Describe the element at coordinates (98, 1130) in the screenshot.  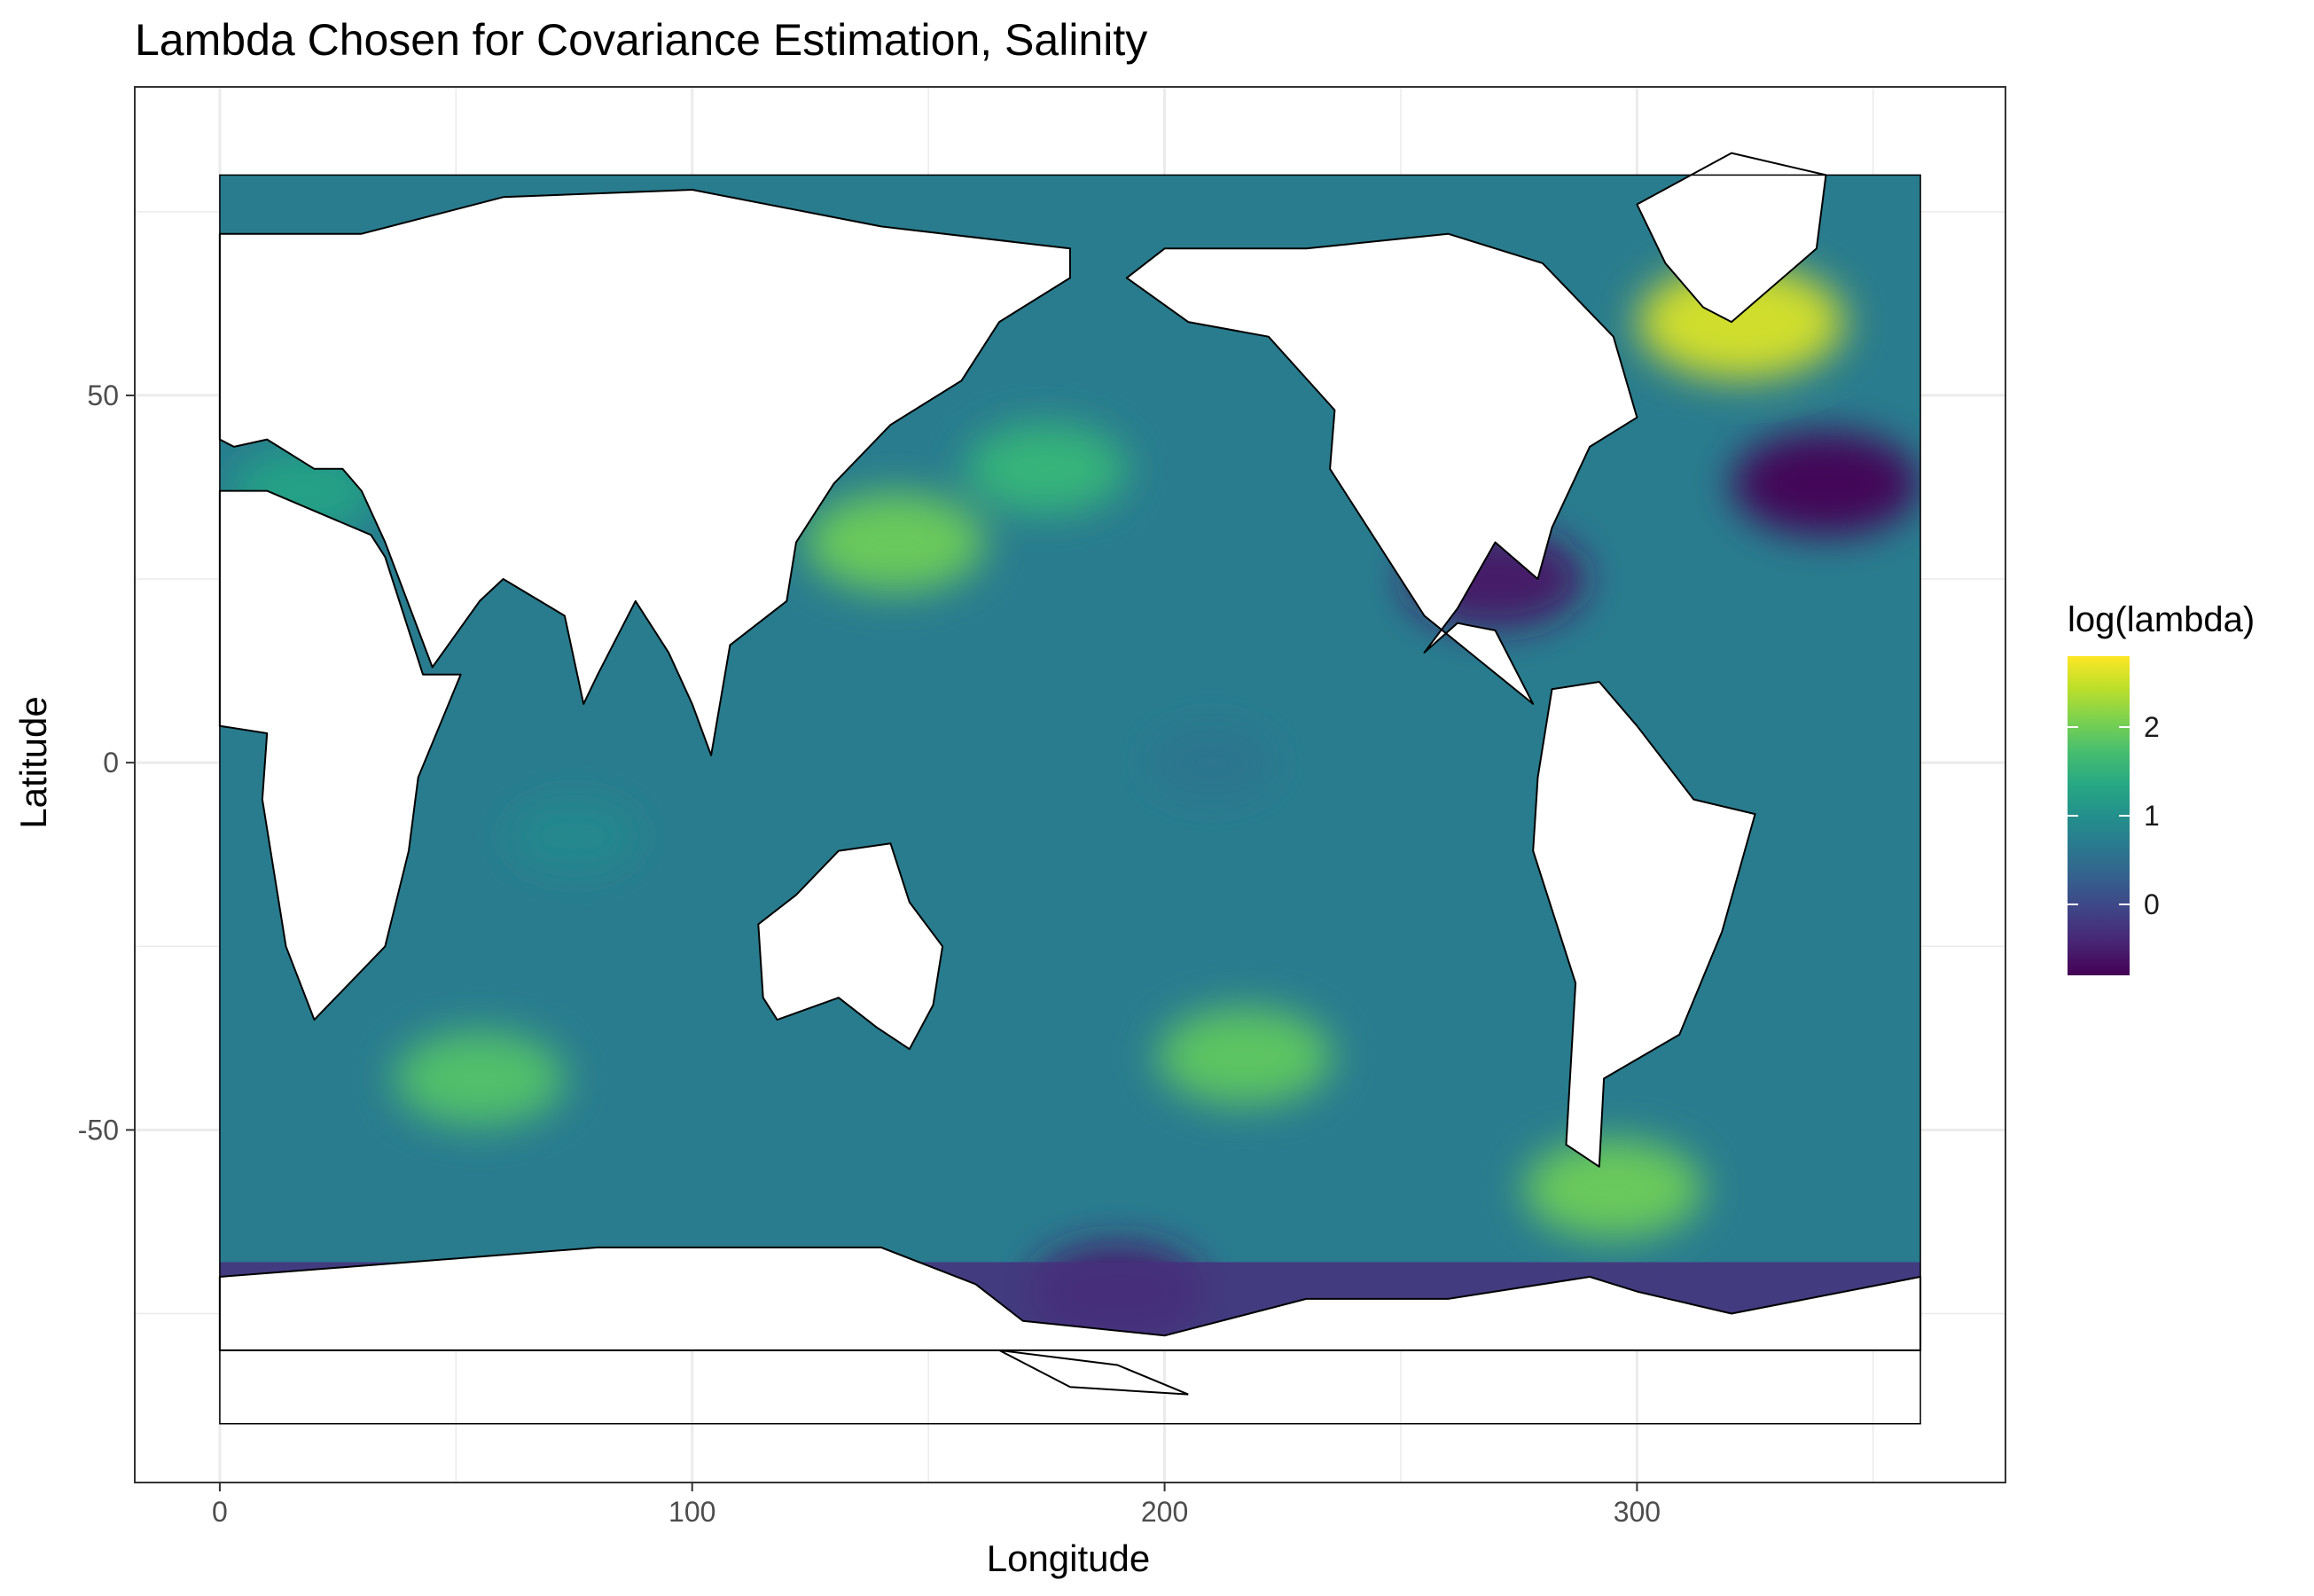
I see `y-tick-label: -50` at that location.